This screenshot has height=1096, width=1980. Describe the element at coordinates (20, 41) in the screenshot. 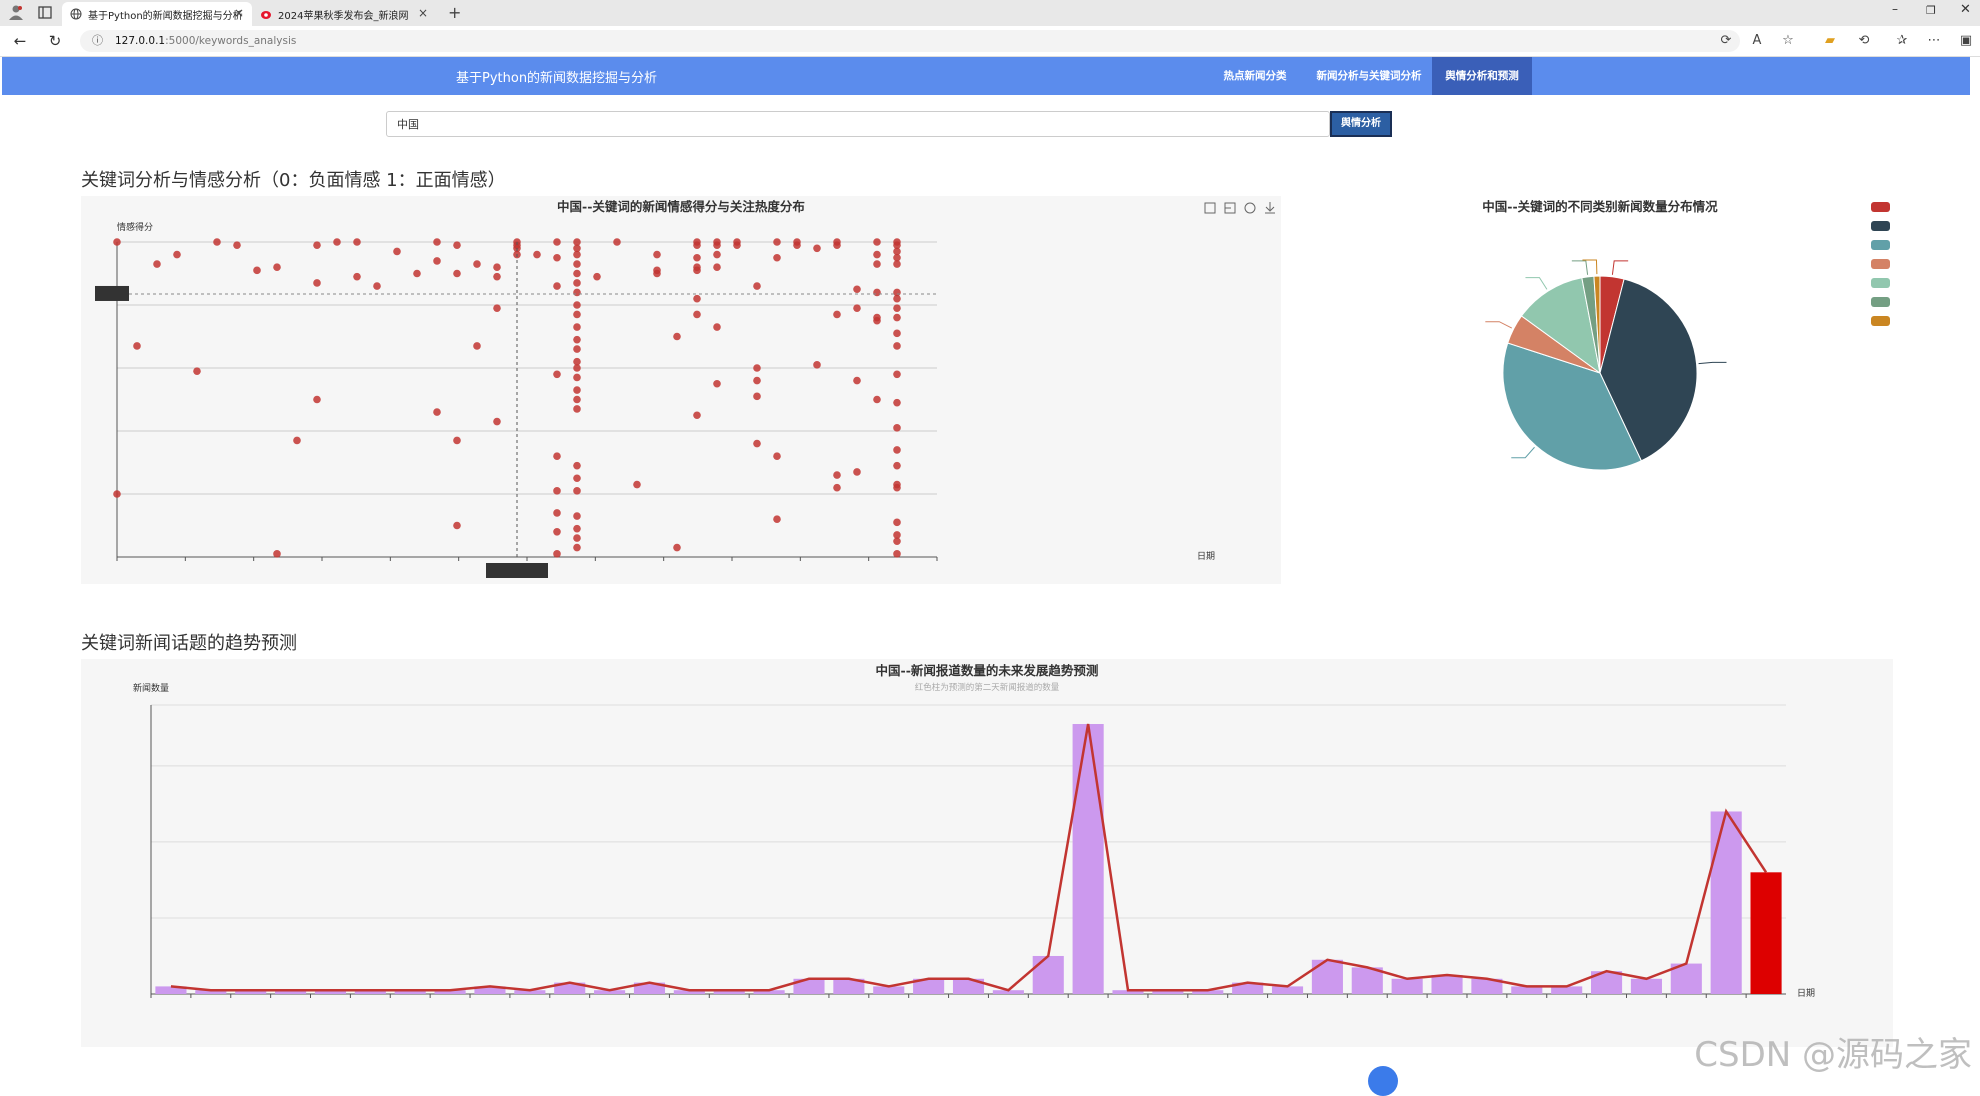

I see `back-icon: ←` at that location.